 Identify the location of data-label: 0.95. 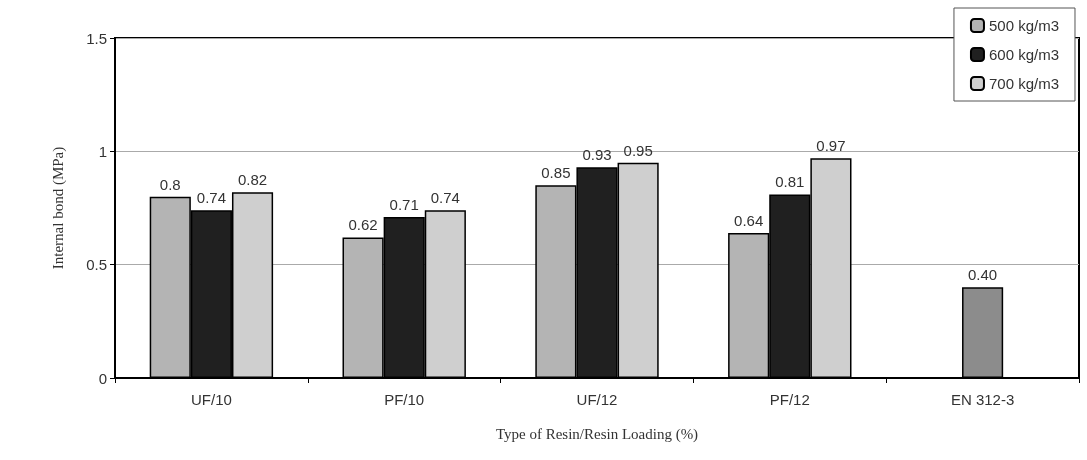
(638, 150).